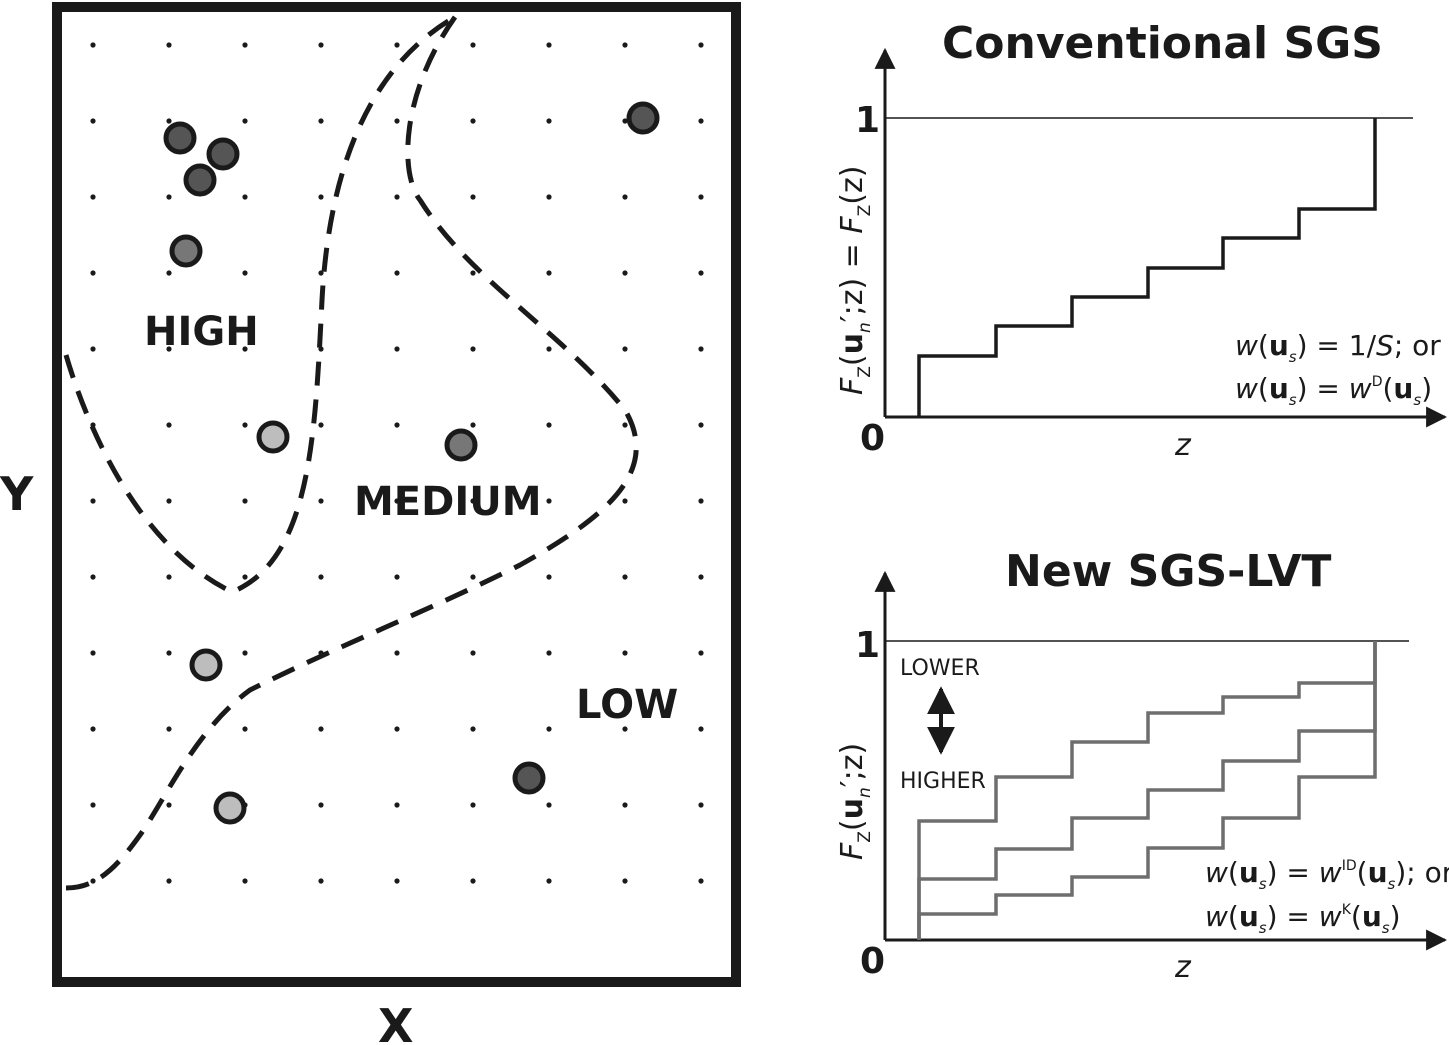 This screenshot has height=1045, width=1449. Describe the element at coordinates (448, 502) in the screenshot. I see `zone-label-medium: MEDIUM` at that location.